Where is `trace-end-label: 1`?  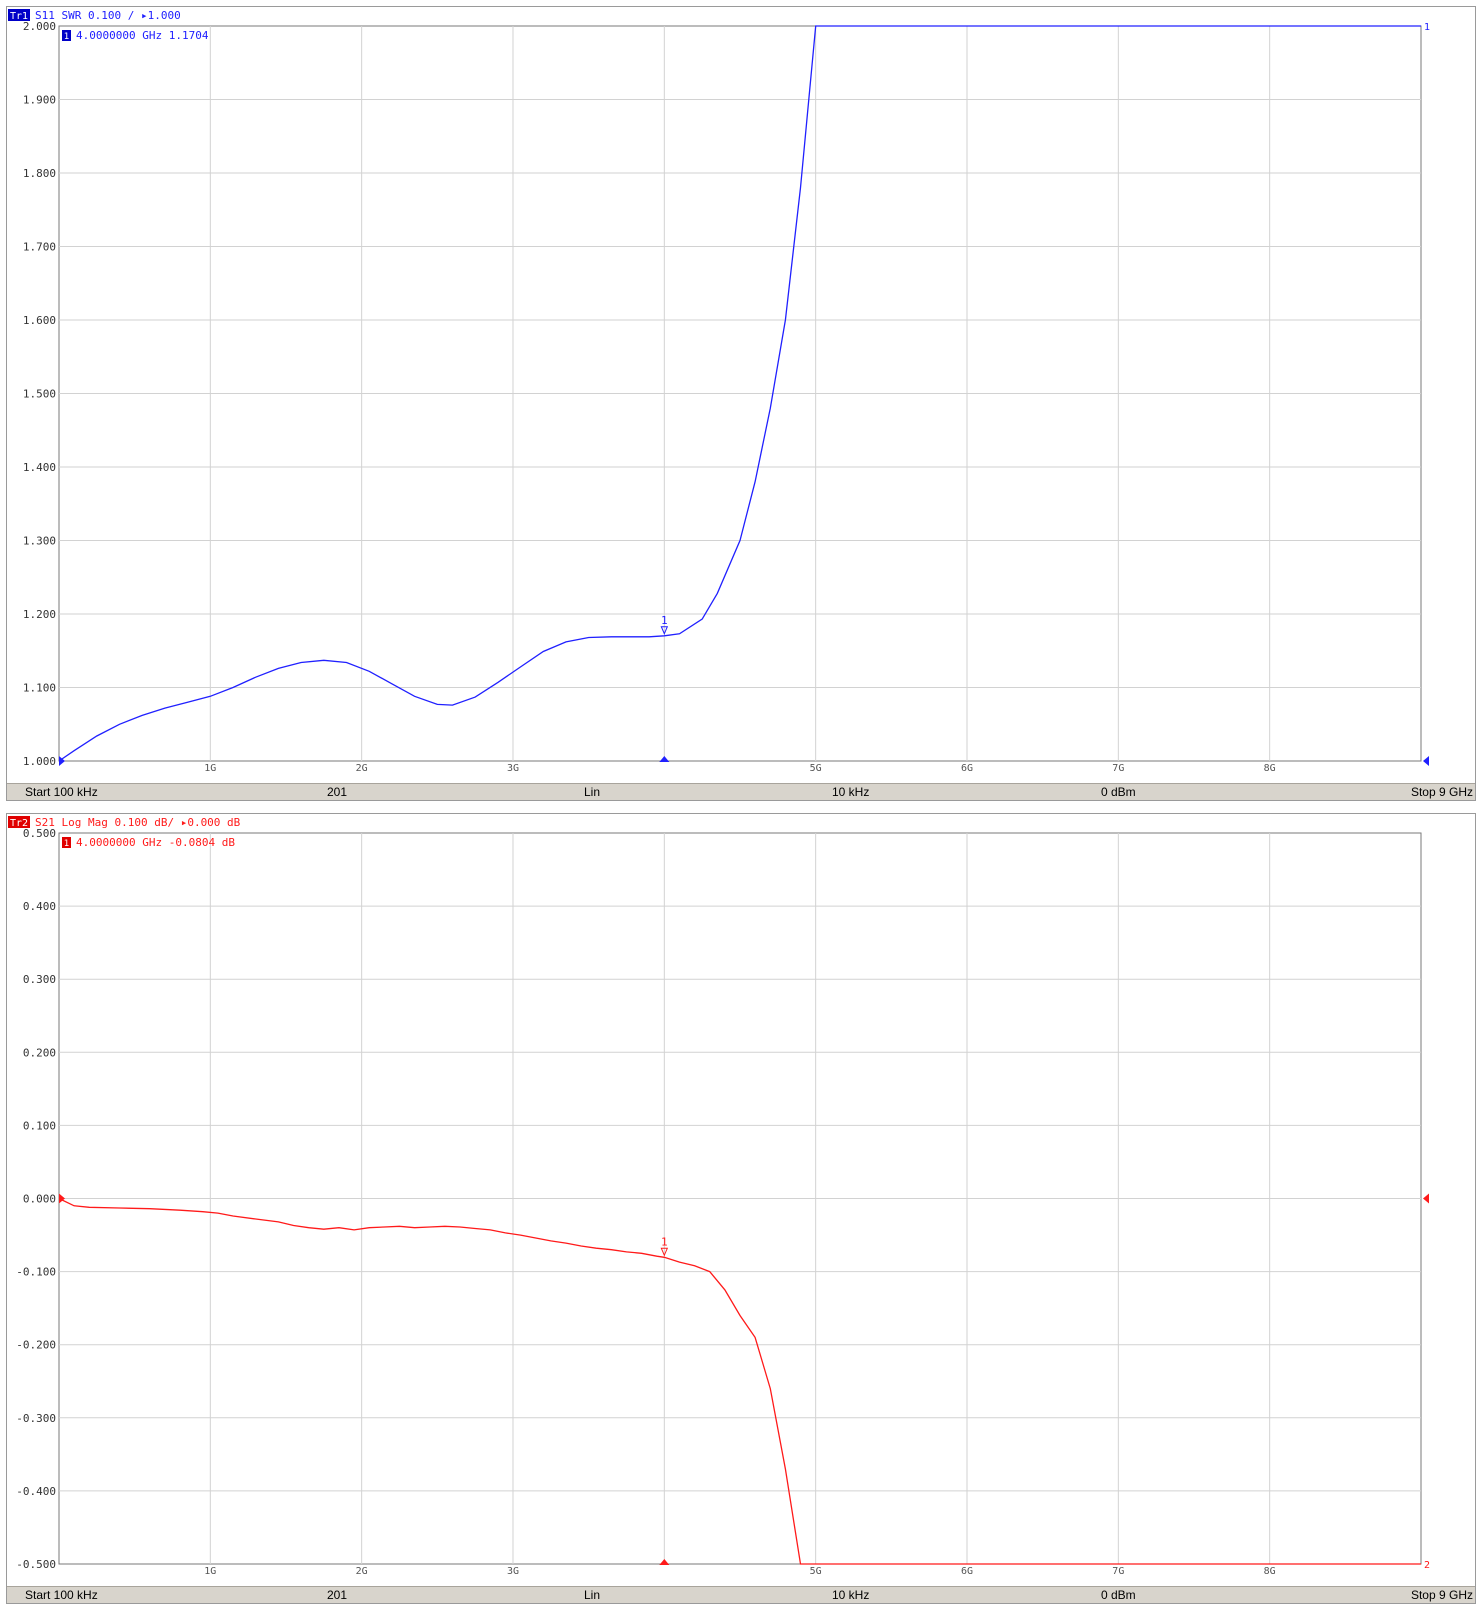 trace-end-label: 1 is located at coordinates (1427, 27).